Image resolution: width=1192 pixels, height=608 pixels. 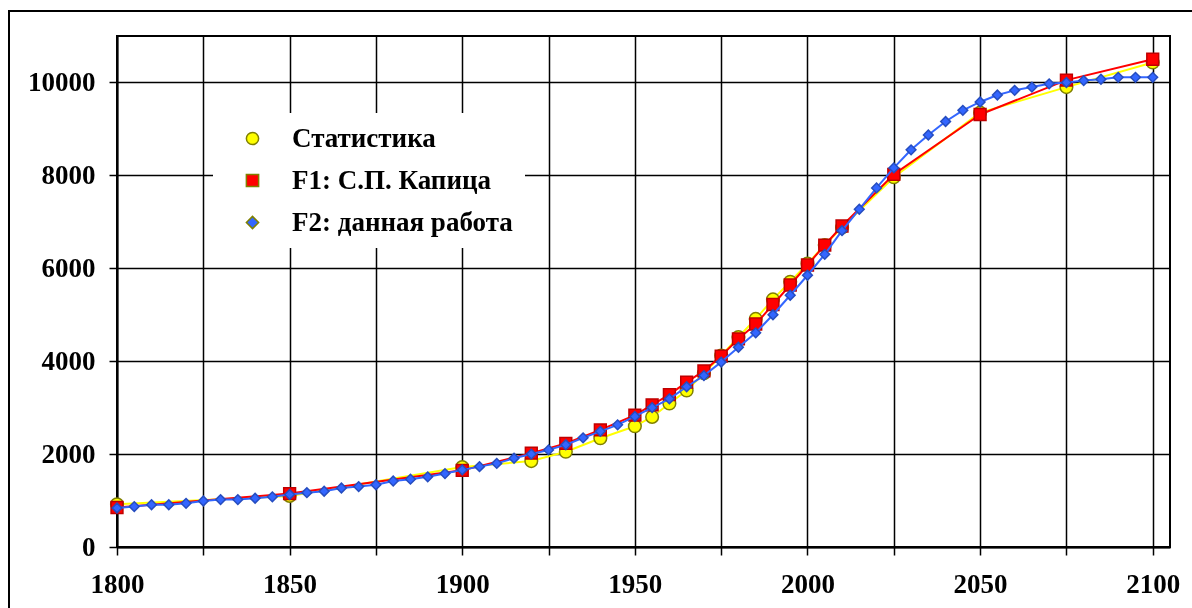 What do you see at coordinates (68, 174) in the screenshot?
I see `y-tick-label: 8000` at bounding box center [68, 174].